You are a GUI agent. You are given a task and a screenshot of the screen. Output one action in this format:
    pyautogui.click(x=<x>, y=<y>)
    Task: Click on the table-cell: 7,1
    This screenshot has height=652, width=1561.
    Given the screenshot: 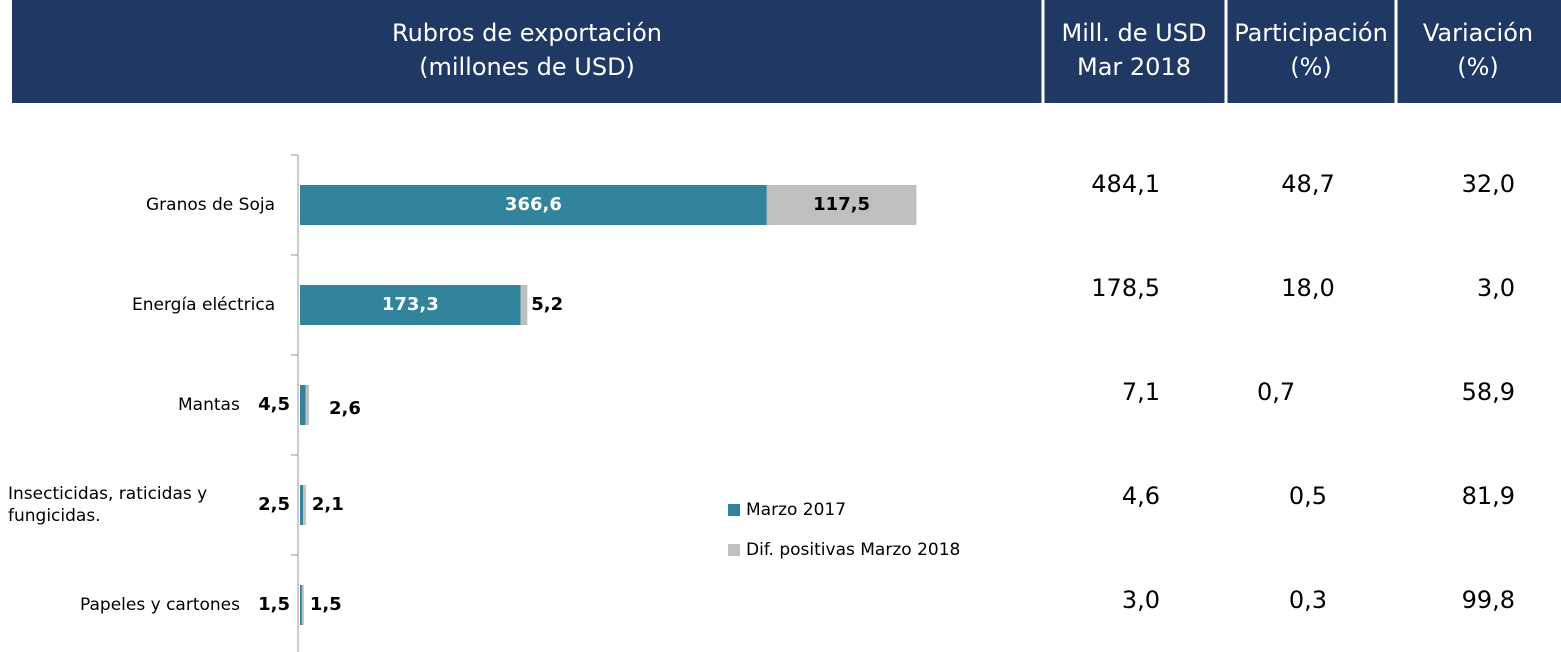 What is the action you would take?
    pyautogui.click(x=1141, y=392)
    